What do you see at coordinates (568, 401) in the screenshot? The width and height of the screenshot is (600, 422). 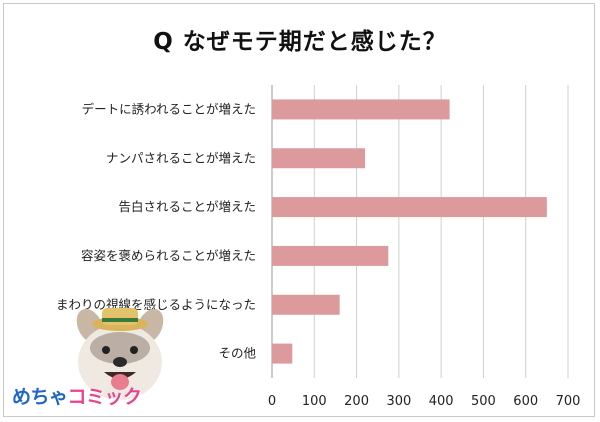 I see `x-tick-label: 700` at bounding box center [568, 401].